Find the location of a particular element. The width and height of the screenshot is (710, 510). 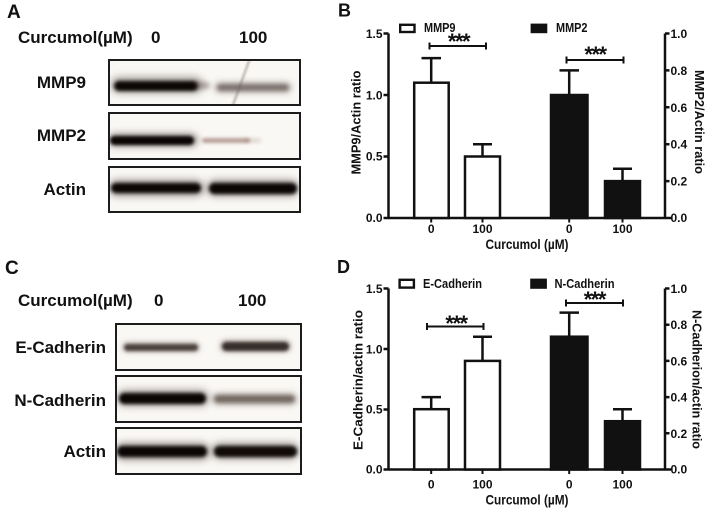

svg-text: N-Cadherin is located at coordinates (585, 283).